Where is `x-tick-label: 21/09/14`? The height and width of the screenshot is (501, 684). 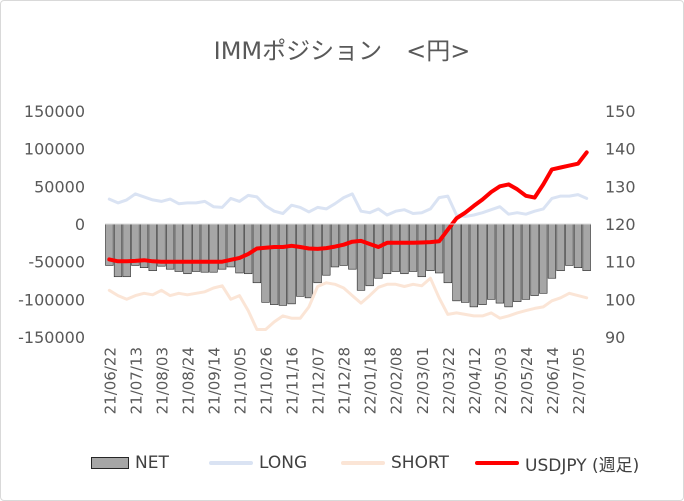 x-tick-label: 21/09/14 is located at coordinates (214, 380).